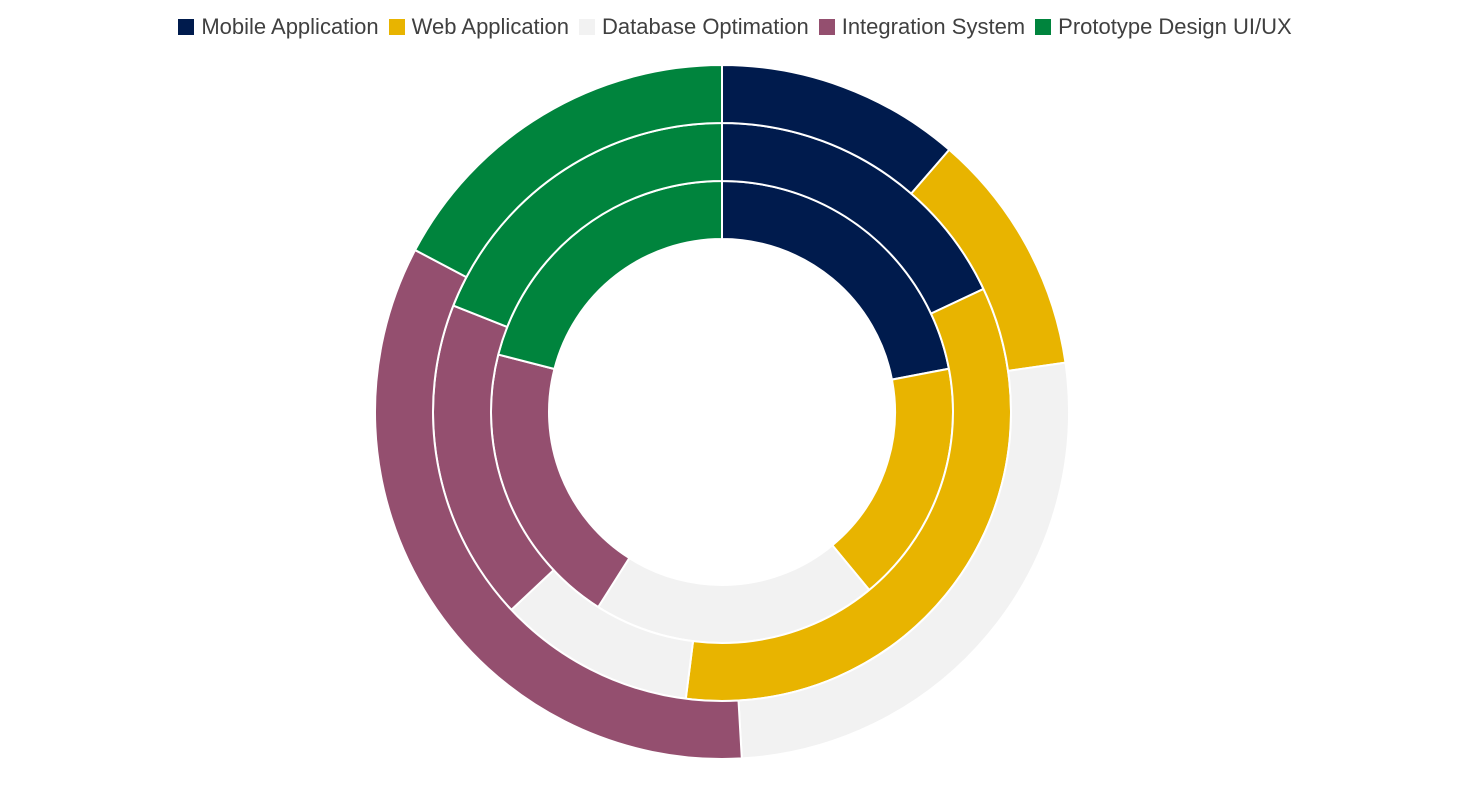  Describe the element at coordinates (1175, 26) in the screenshot. I see `legend-label: Prototype Design UI/UX` at that location.